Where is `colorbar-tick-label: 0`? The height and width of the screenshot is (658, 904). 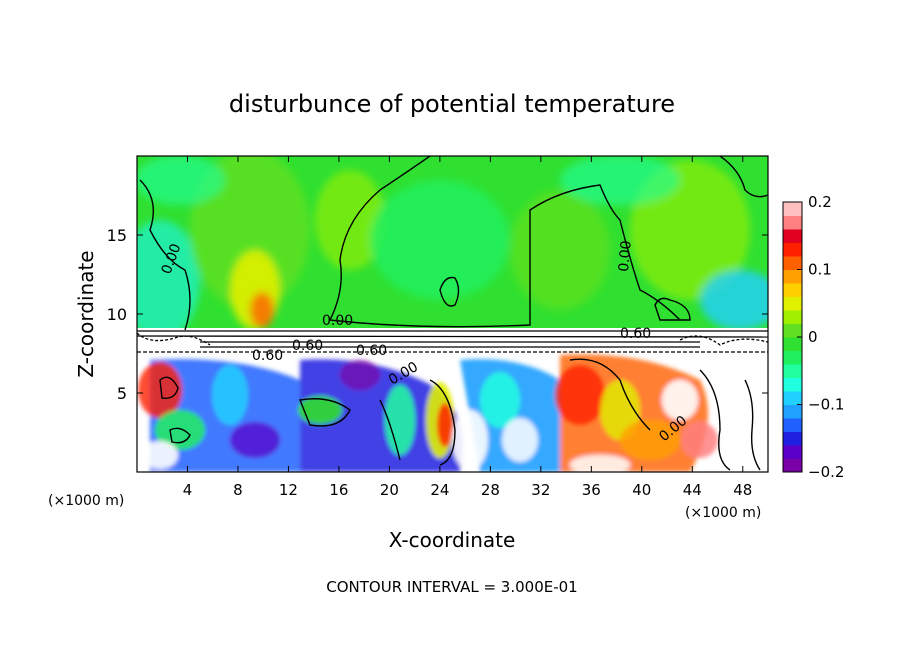 colorbar-tick-label: 0 is located at coordinates (813, 337).